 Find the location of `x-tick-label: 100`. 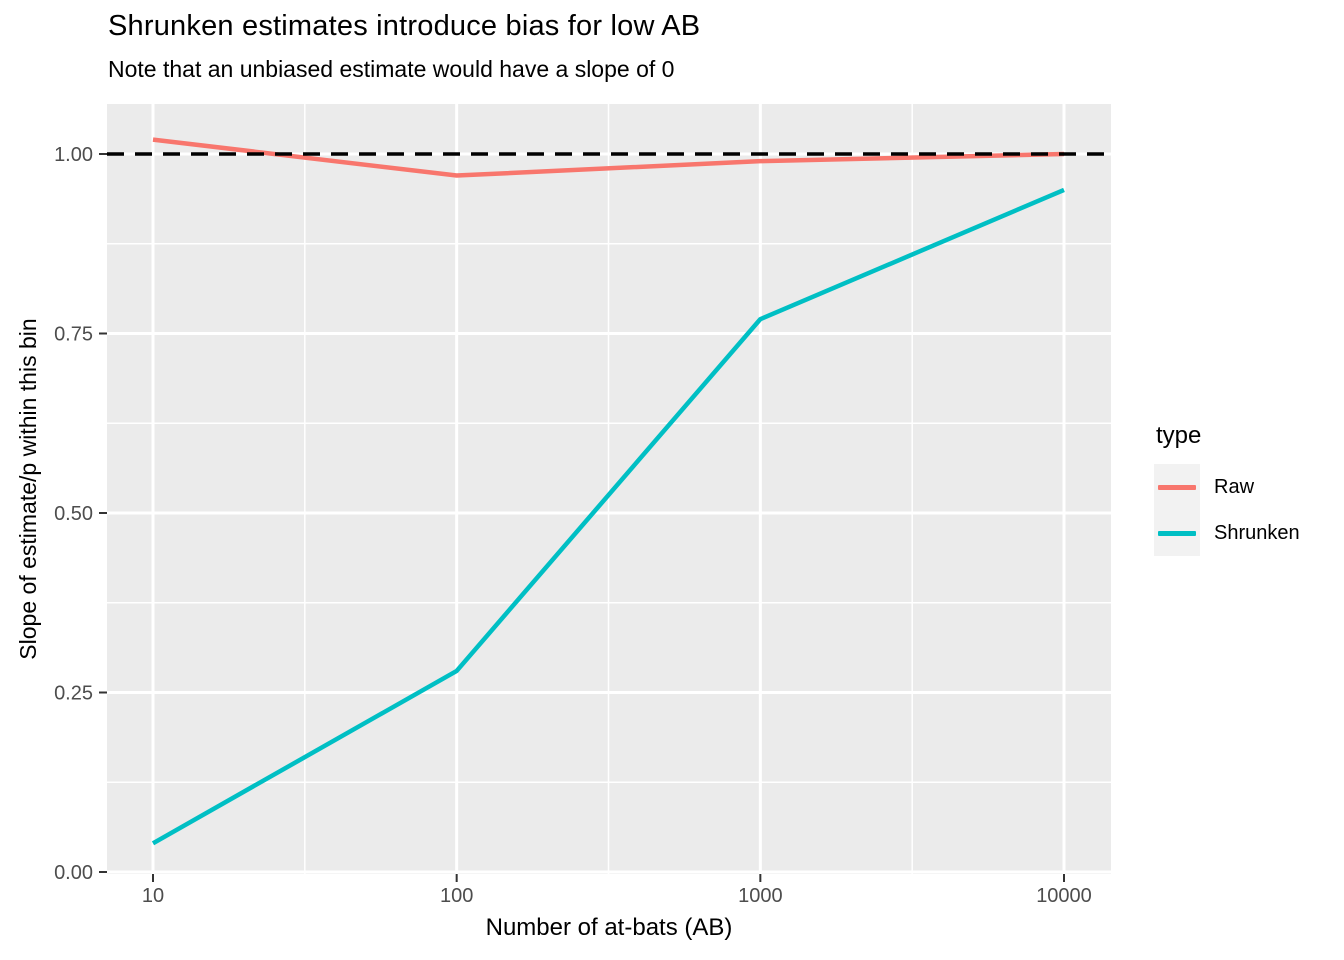

x-tick-label: 100 is located at coordinates (456, 896).